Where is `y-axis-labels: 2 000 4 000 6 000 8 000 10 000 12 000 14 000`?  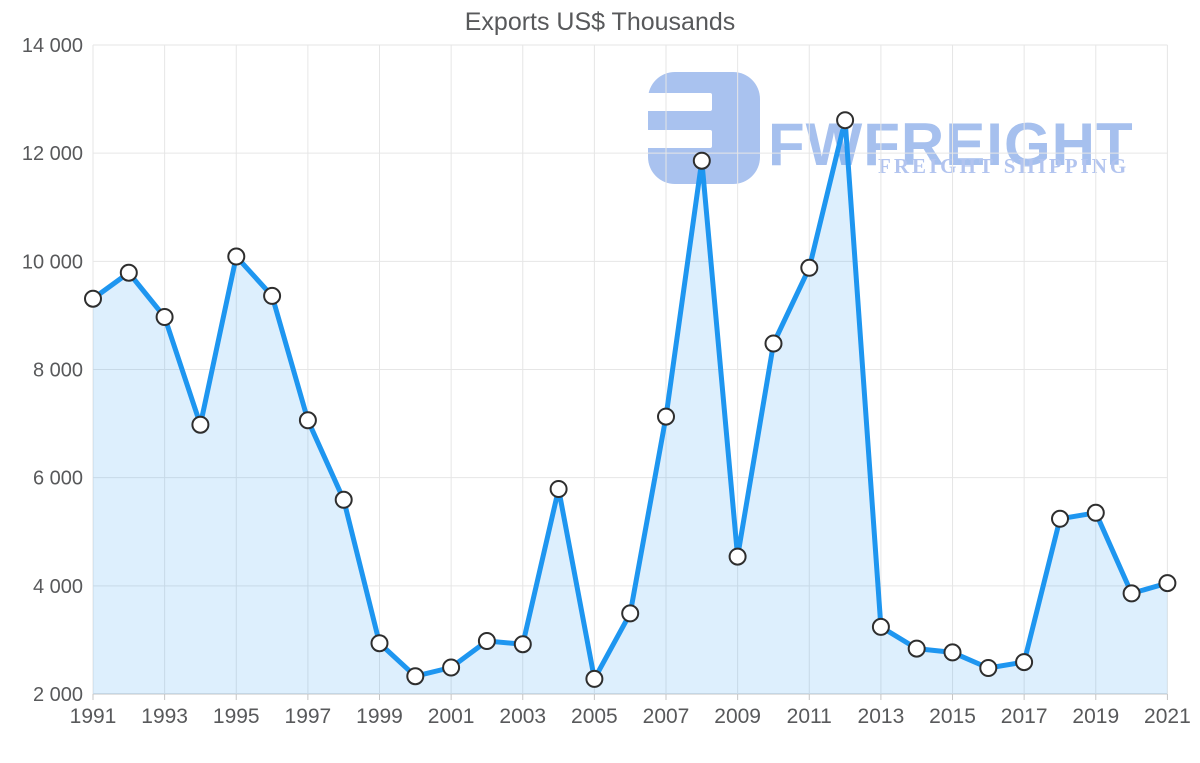
y-axis-labels: 2 000 4 000 6 000 8 000 10 000 12 000 14 000 is located at coordinates (52, 370).